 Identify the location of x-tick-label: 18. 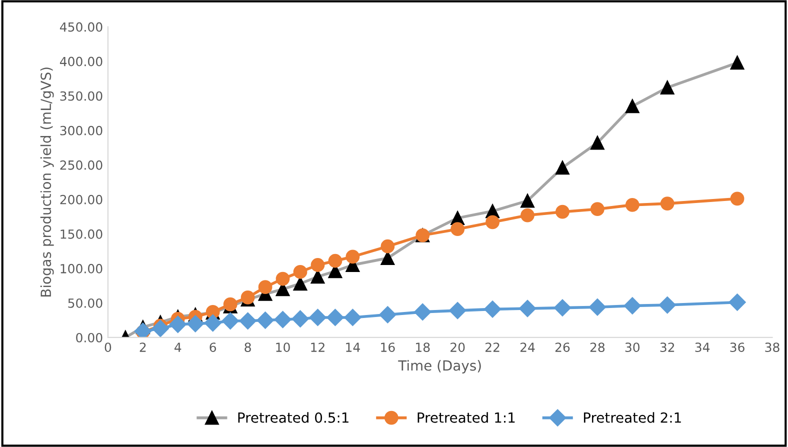
(423, 347).